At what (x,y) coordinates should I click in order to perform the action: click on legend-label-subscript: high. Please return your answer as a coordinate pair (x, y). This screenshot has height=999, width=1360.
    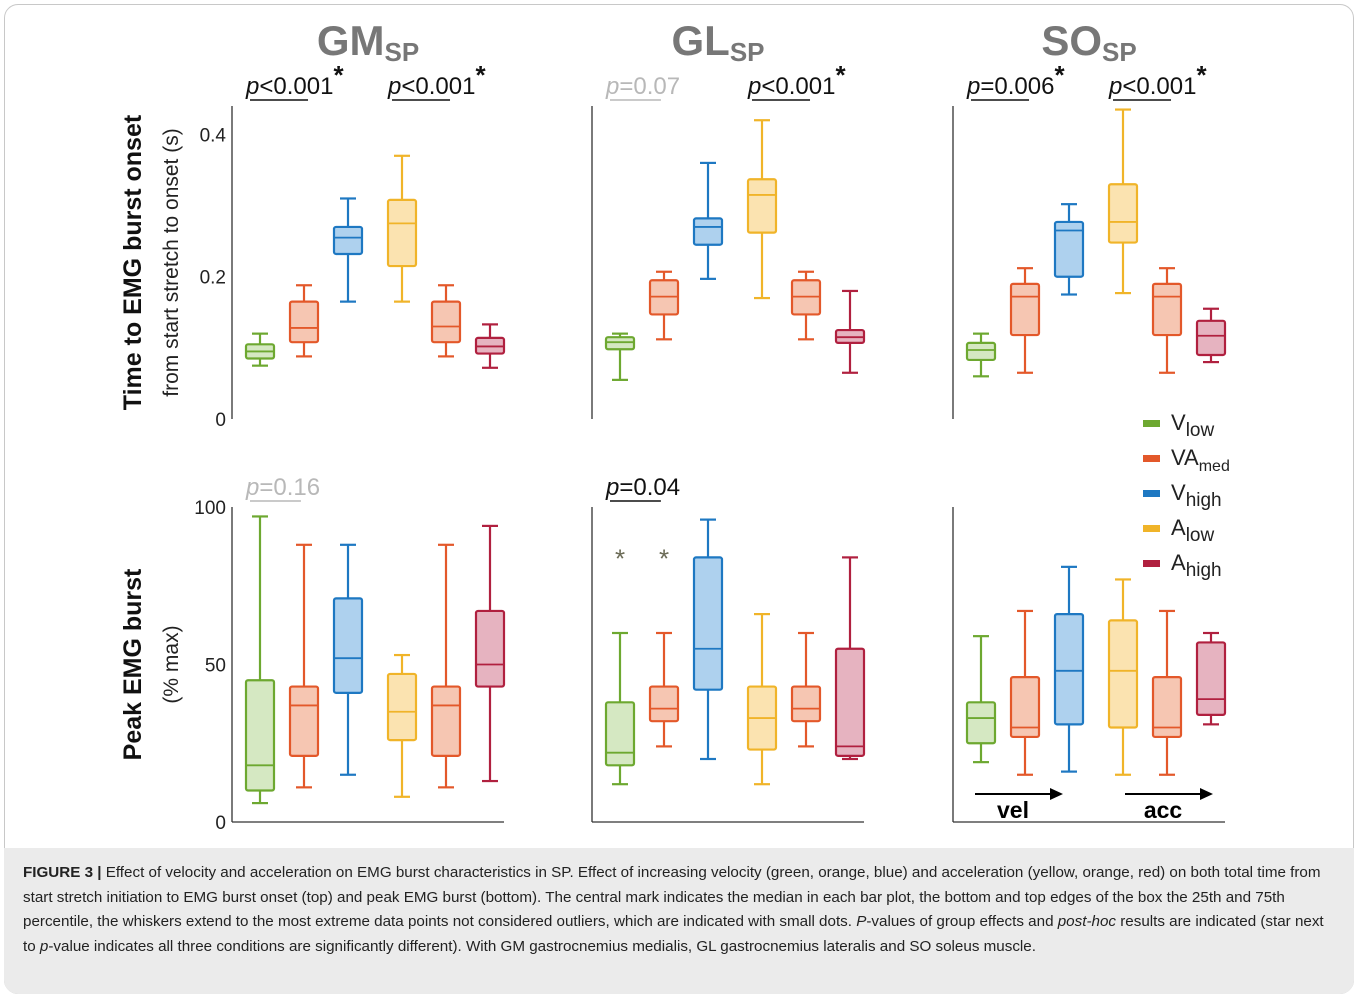
    Looking at the image, I should click on (1204, 500).